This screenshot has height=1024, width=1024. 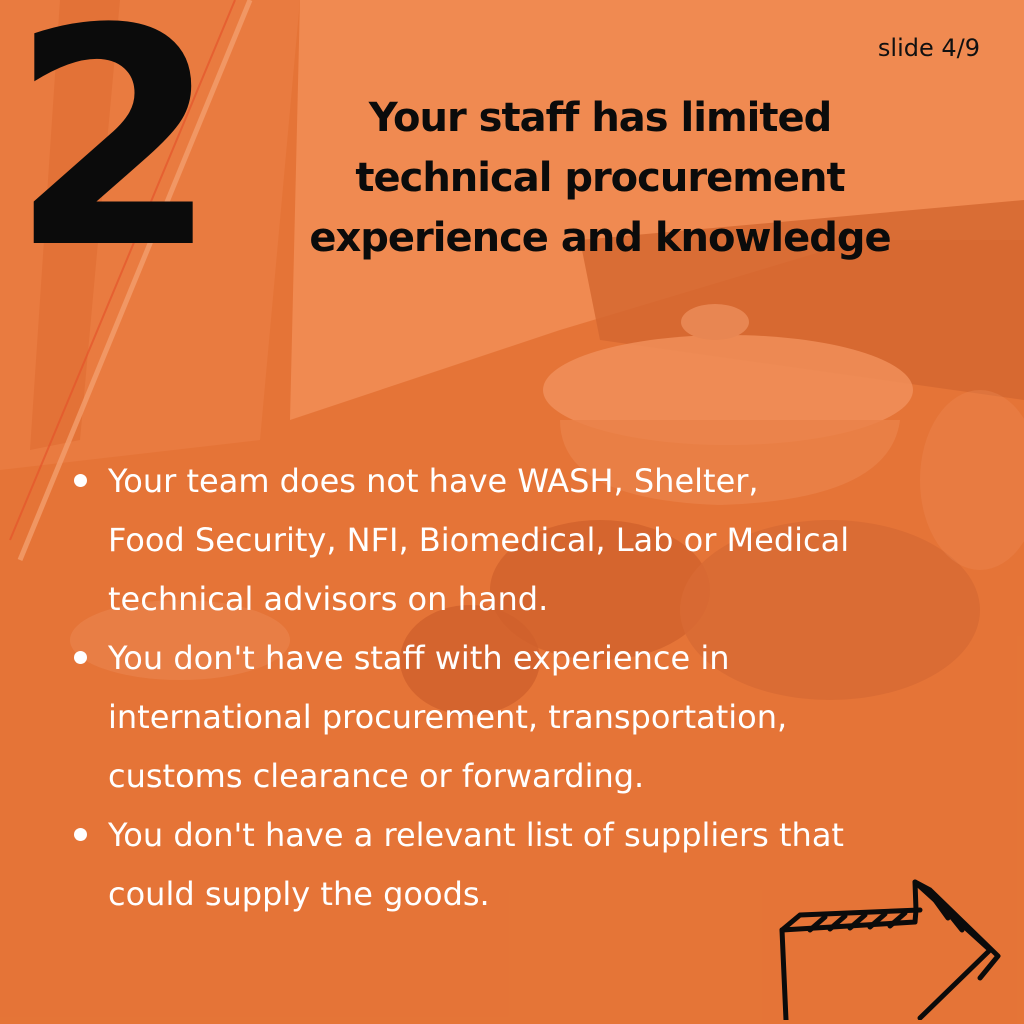 I want to click on headline-line: technical procurement, so click(x=600, y=178).